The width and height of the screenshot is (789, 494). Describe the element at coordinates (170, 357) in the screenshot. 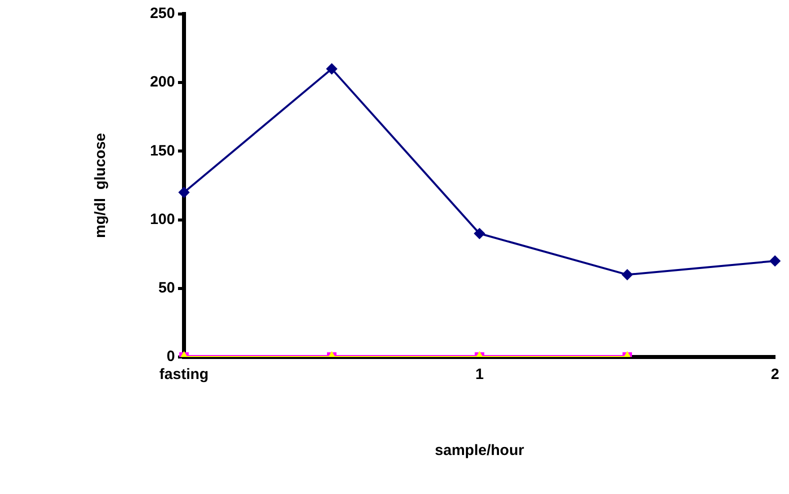

I see `y-tick-label: 0` at that location.